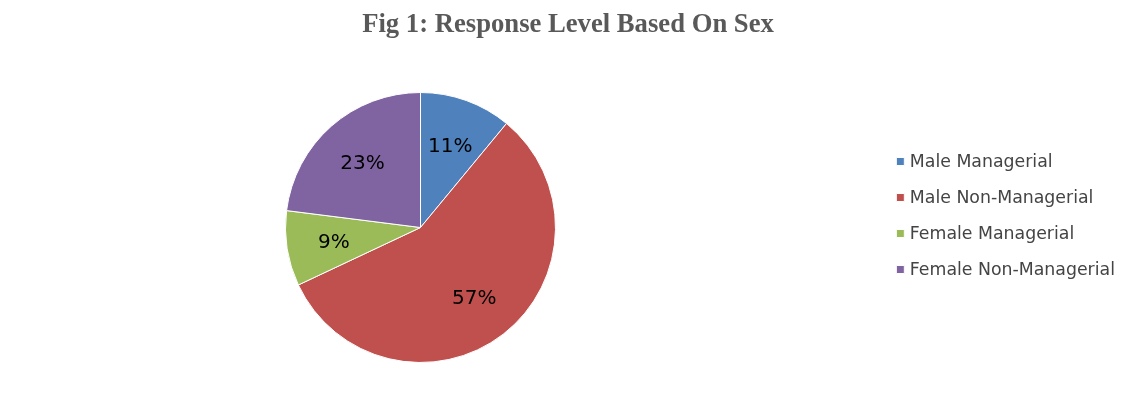 This screenshot has height=412, width=1135. I want to click on legend-label: Female Managerial, so click(992, 232).